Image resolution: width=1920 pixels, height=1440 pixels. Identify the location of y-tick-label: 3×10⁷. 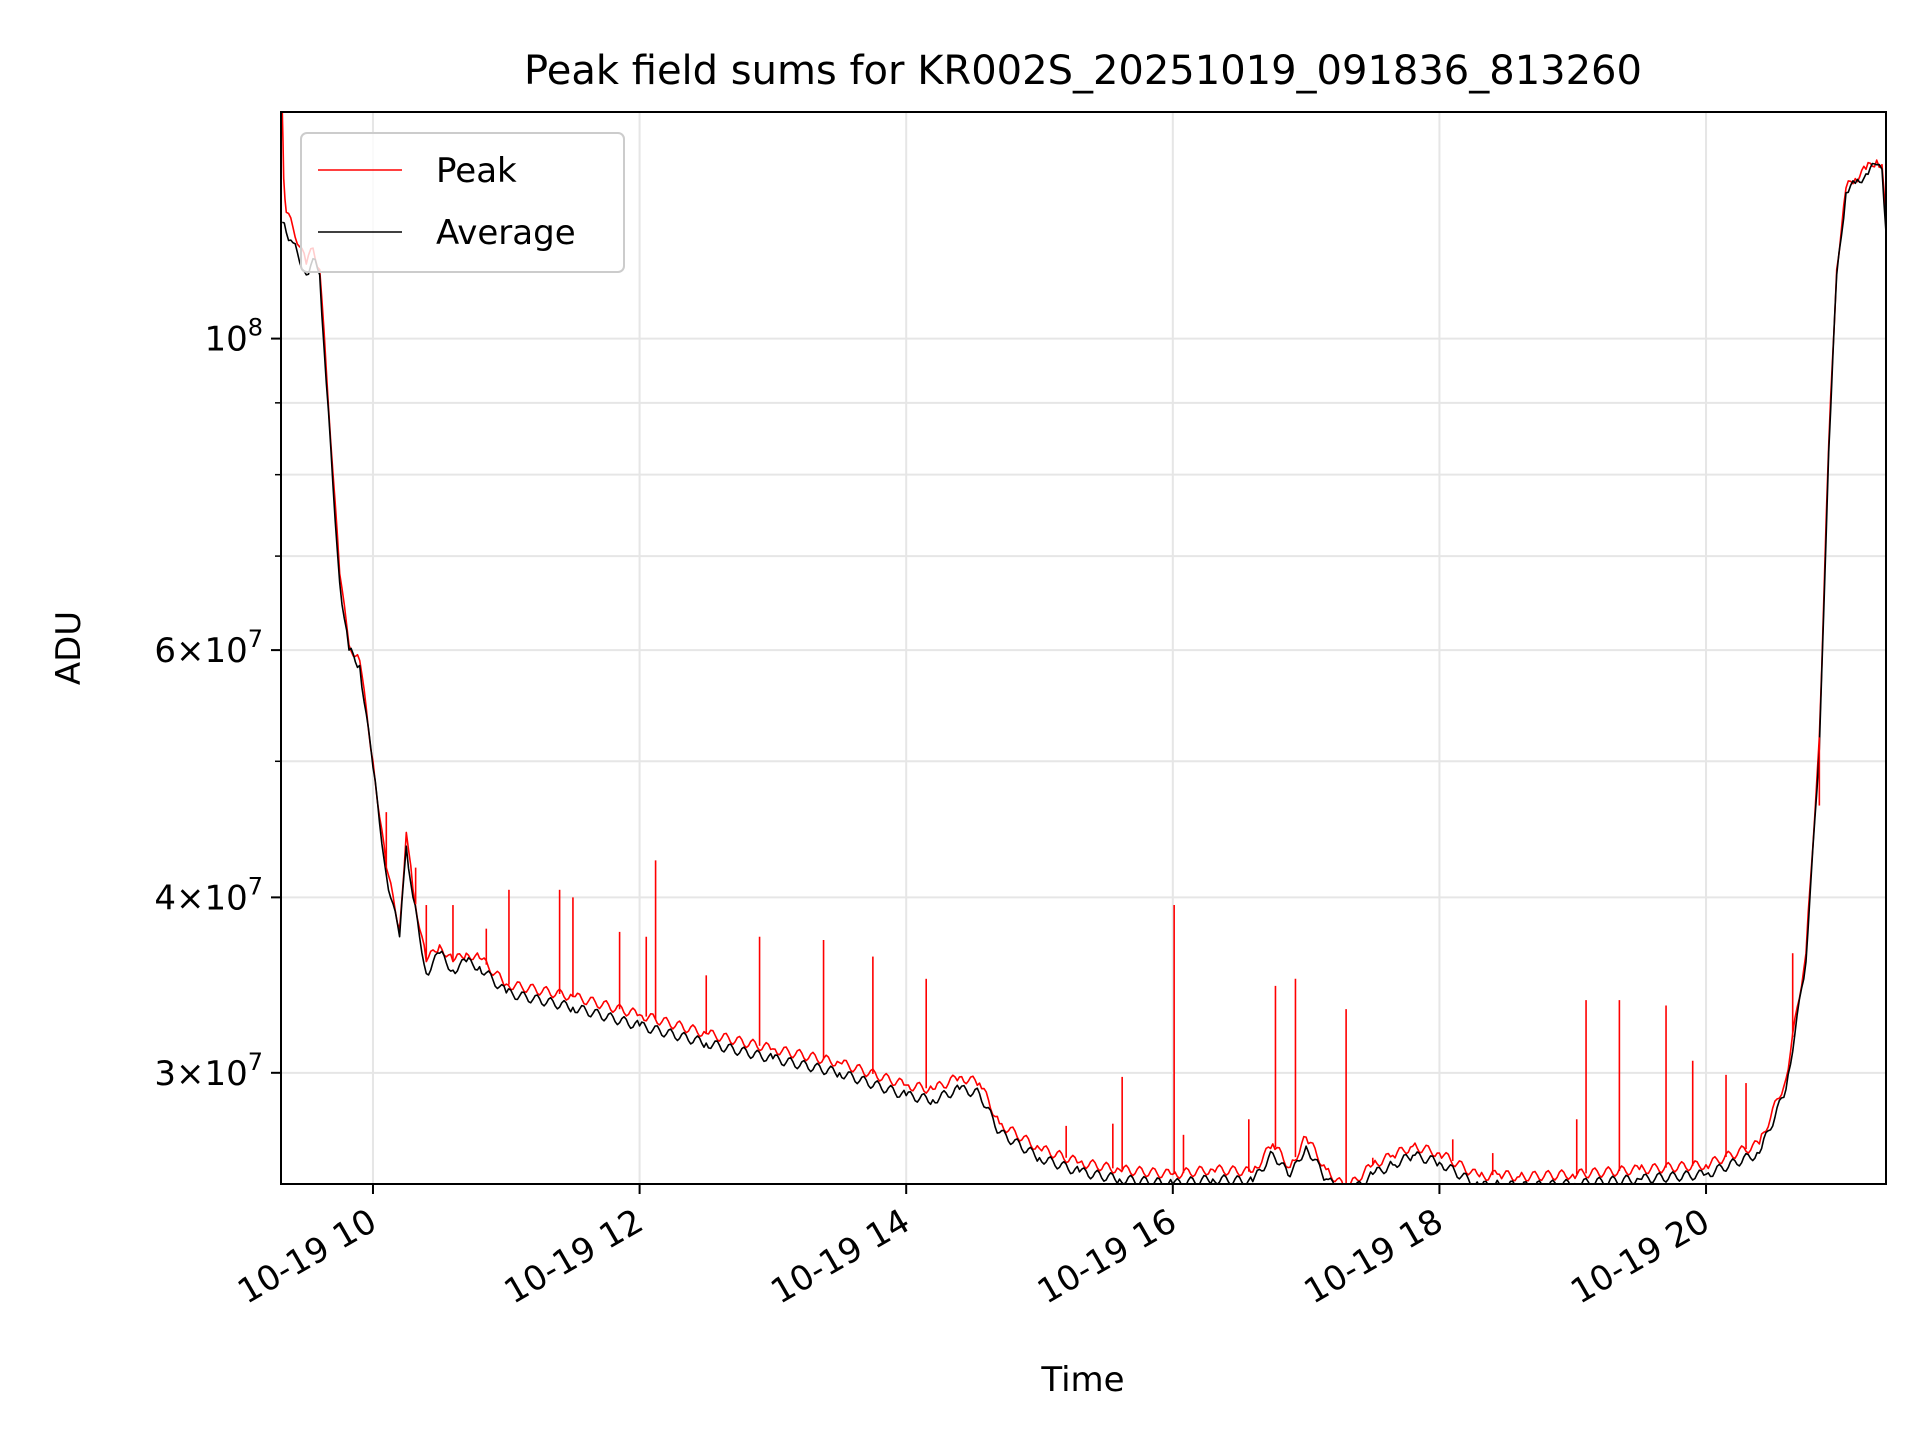
(208, 1071).